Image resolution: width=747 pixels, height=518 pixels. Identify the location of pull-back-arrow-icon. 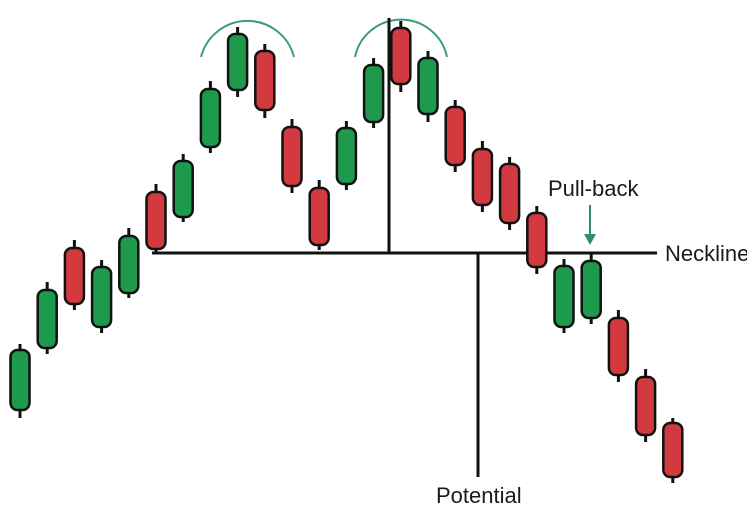
(590, 239).